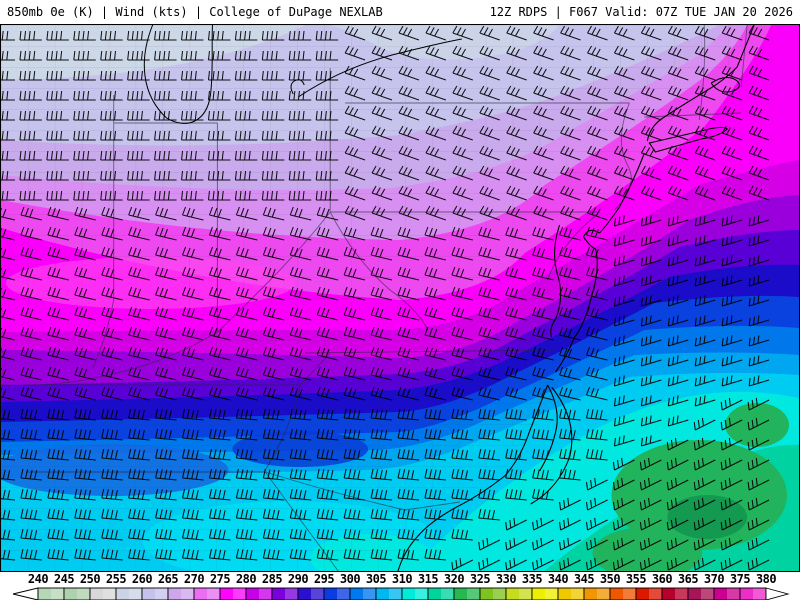  What do you see at coordinates (25, 593) in the screenshot?
I see `colorbar-left-arrow` at bounding box center [25, 593].